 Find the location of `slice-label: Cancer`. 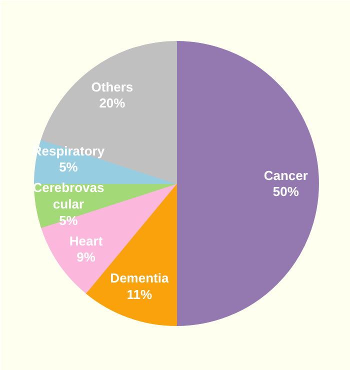

slice-label: Cancer is located at coordinates (286, 175).